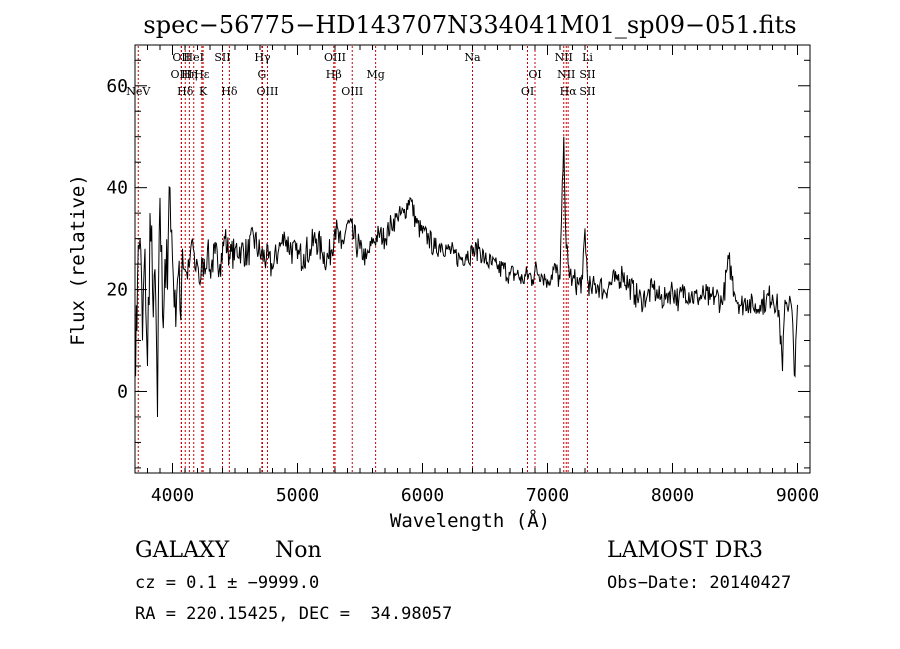 The height and width of the screenshot is (649, 900). I want to click on line-label-10: Hγ, so click(262, 57).